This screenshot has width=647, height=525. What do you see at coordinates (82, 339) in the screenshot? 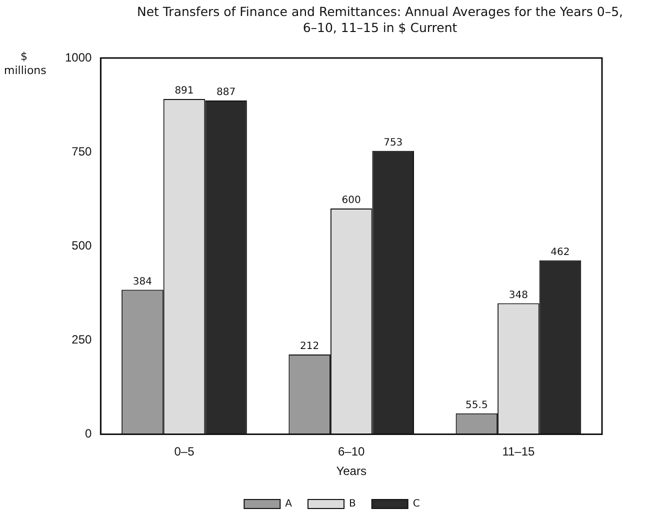
I see `y-tick-label: 250` at bounding box center [82, 339].